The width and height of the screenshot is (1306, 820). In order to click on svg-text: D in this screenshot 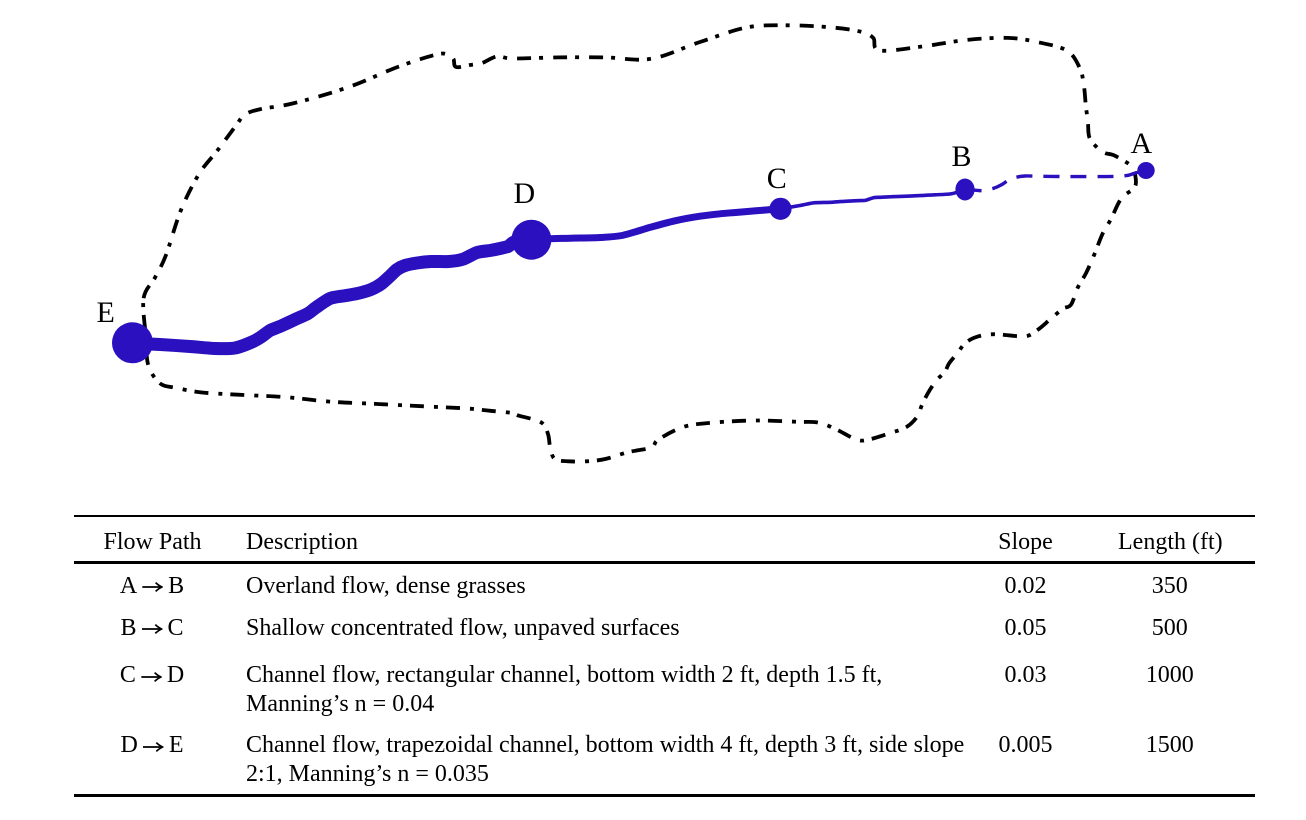, I will do `click(525, 193)`.